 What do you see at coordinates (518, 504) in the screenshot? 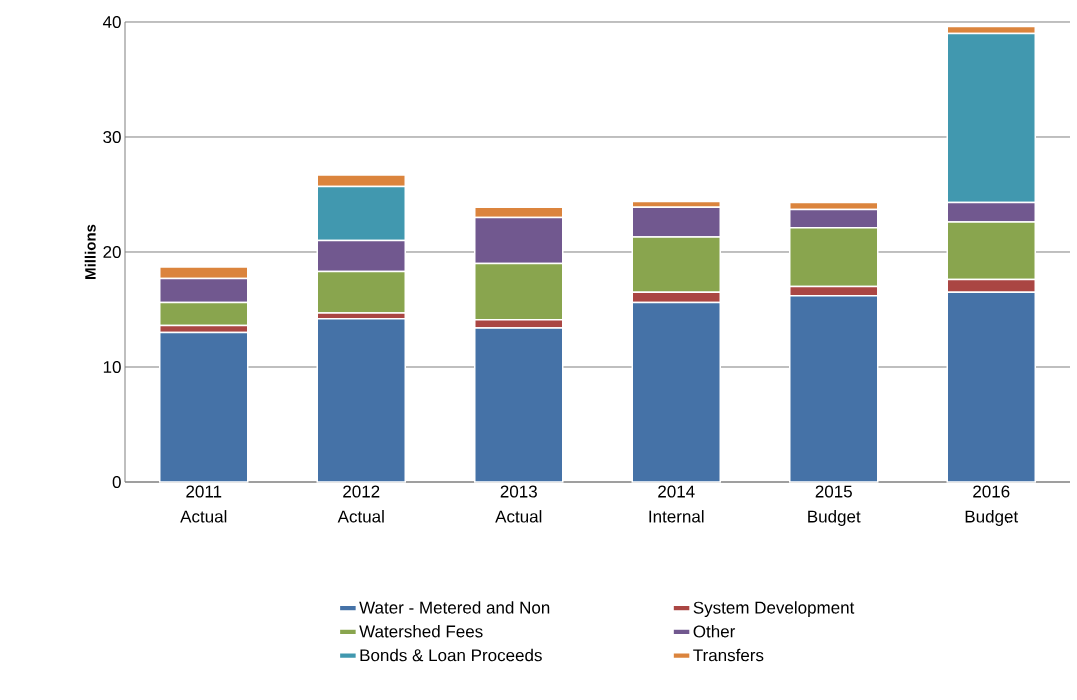
I see `x-tick-label: 2013 Actual` at bounding box center [518, 504].